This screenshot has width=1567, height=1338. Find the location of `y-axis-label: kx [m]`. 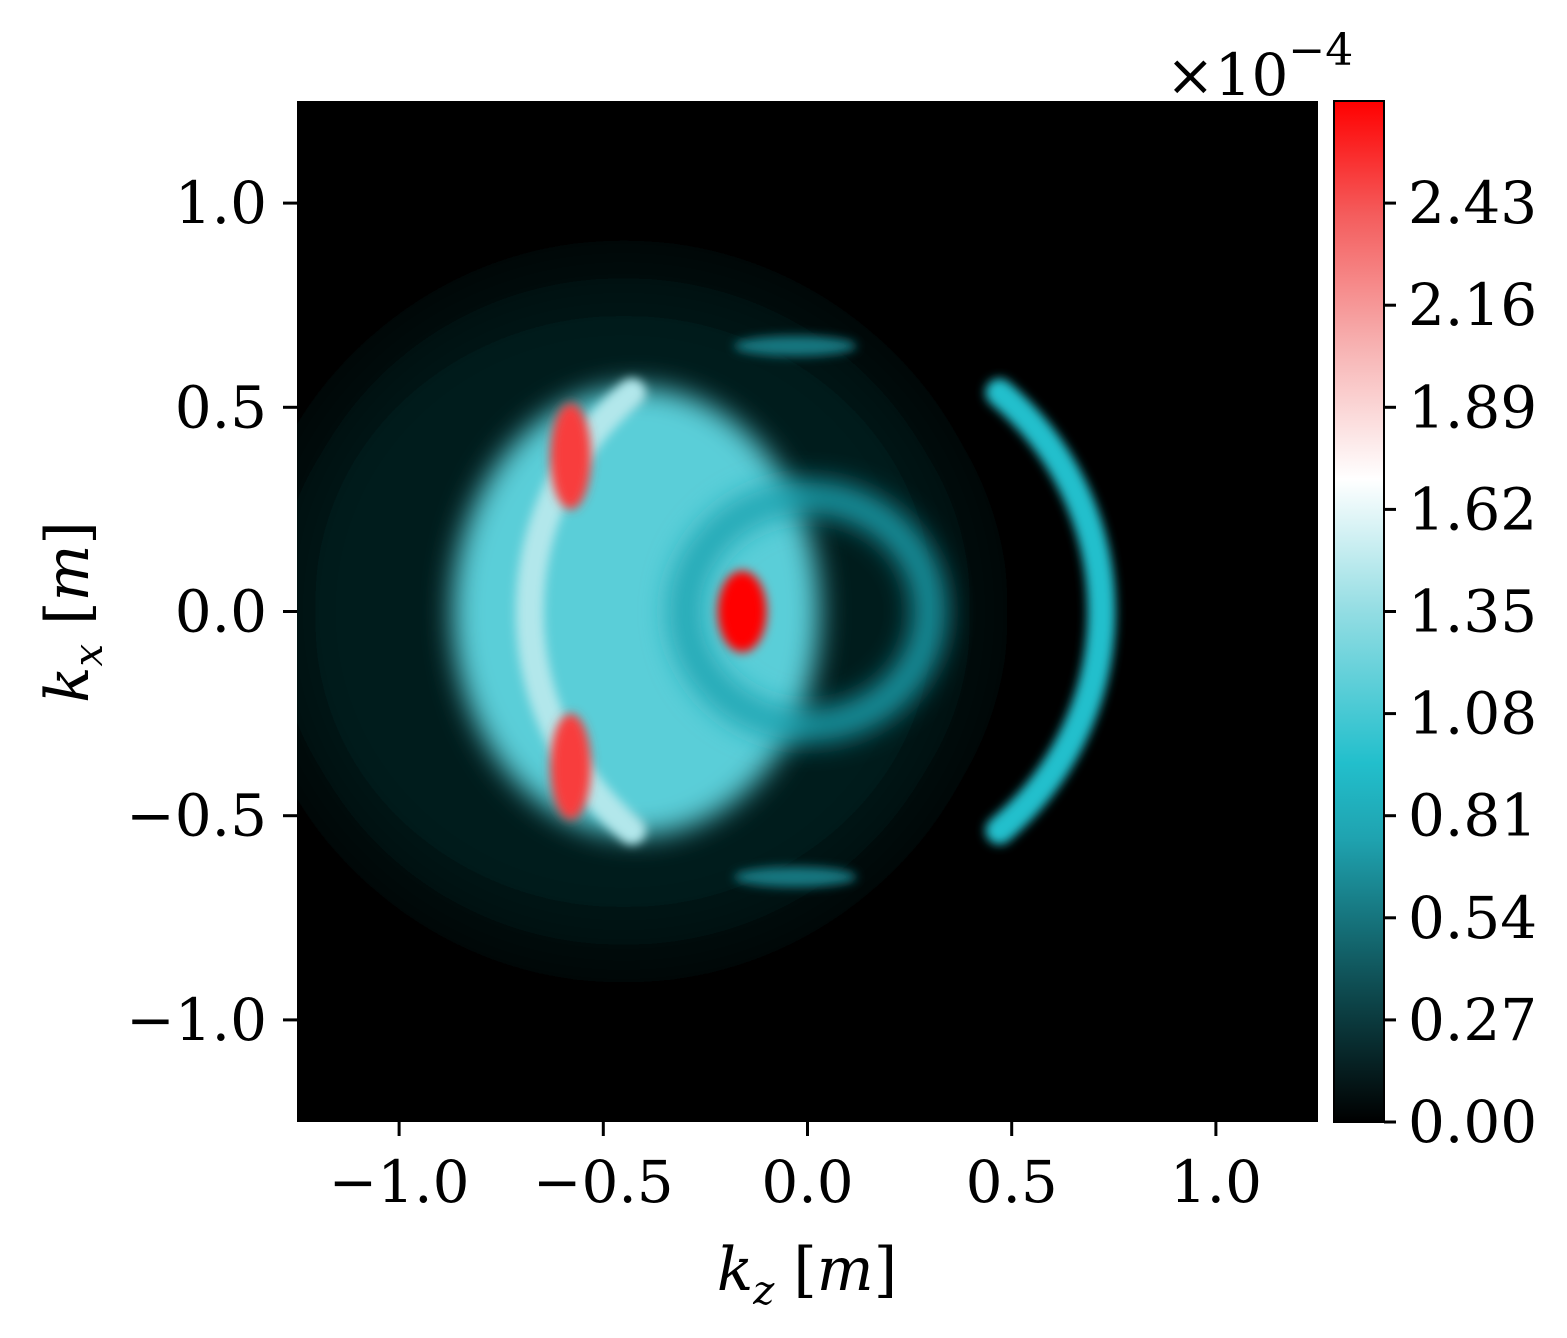

y-axis-label: kx [m] is located at coordinates (72, 612).